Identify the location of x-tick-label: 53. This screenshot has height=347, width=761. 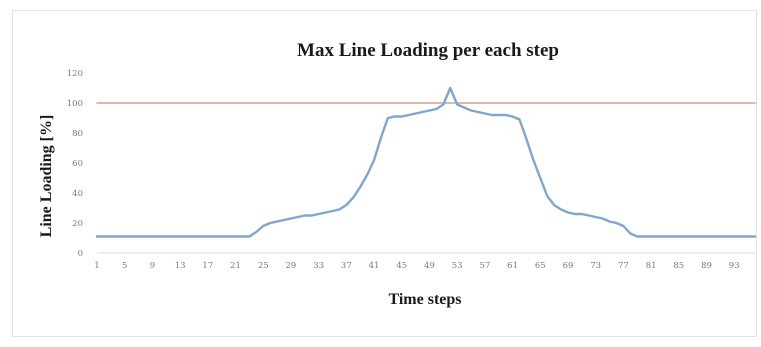
(457, 266).